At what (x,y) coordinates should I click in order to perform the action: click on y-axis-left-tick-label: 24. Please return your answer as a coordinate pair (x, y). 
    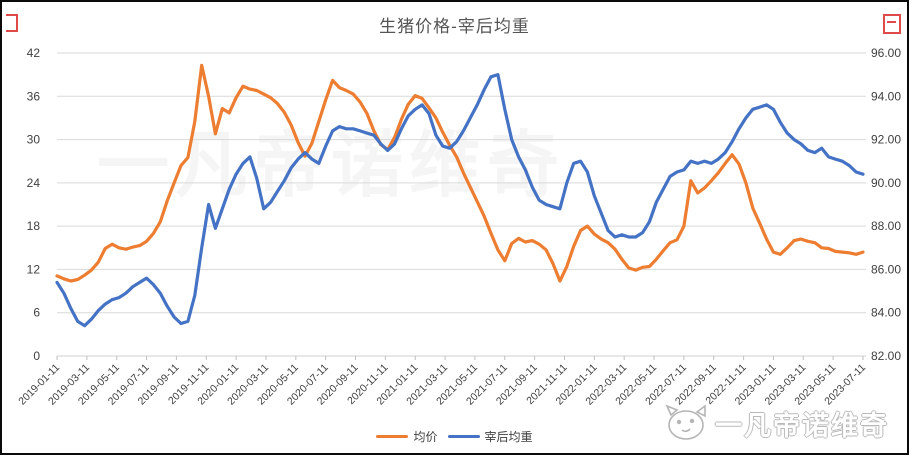
    Looking at the image, I should click on (34, 183).